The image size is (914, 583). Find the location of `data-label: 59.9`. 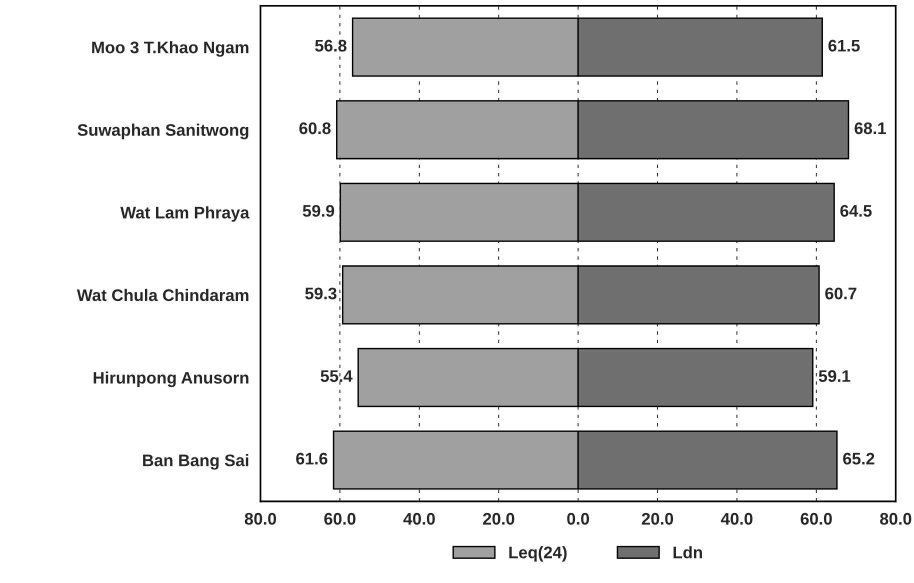

data-label: 59.9 is located at coordinates (318, 210).